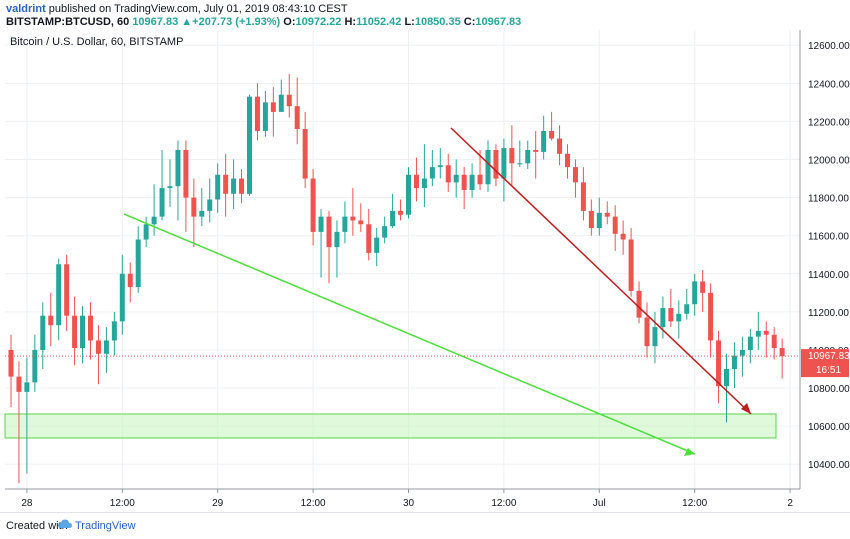  I want to click on time-axis: 28 12:00 29 12:00 30 12:00 Jul 12:00 2, so click(407, 499).